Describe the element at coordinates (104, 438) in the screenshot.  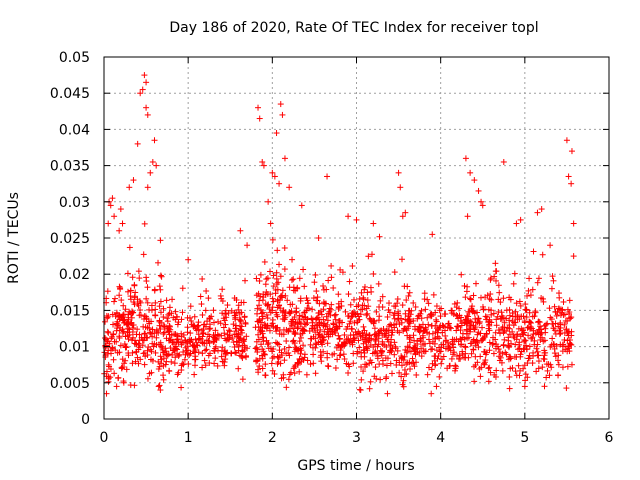
I see `x-tick-label: 0` at that location.